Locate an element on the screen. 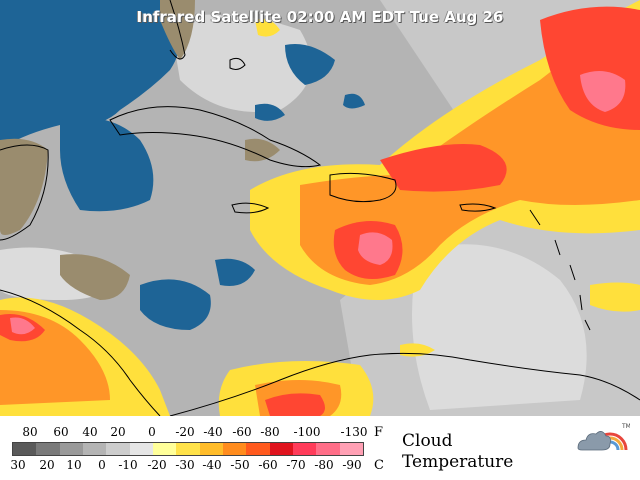  land-florida is located at coordinates (177, 30).